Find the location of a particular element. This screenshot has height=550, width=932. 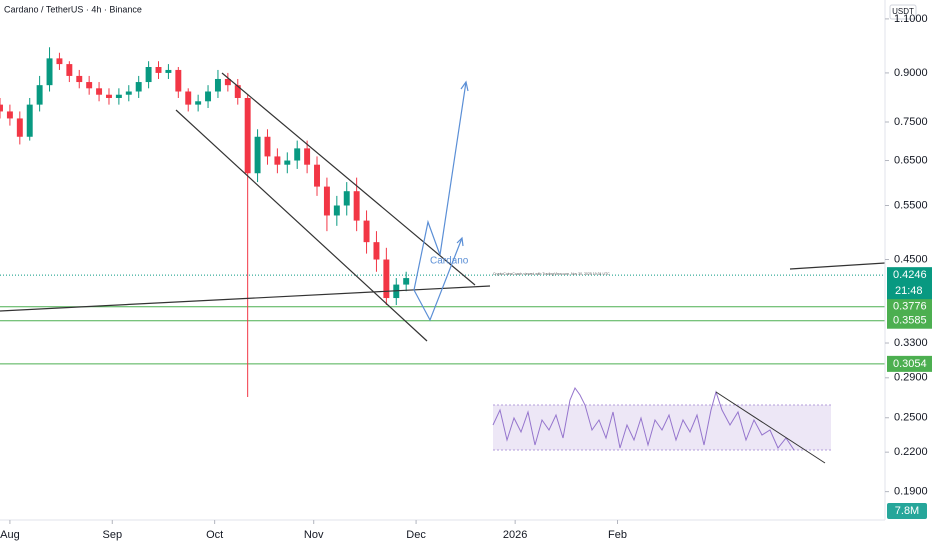

annotation: Cardano is located at coordinates (449, 261).